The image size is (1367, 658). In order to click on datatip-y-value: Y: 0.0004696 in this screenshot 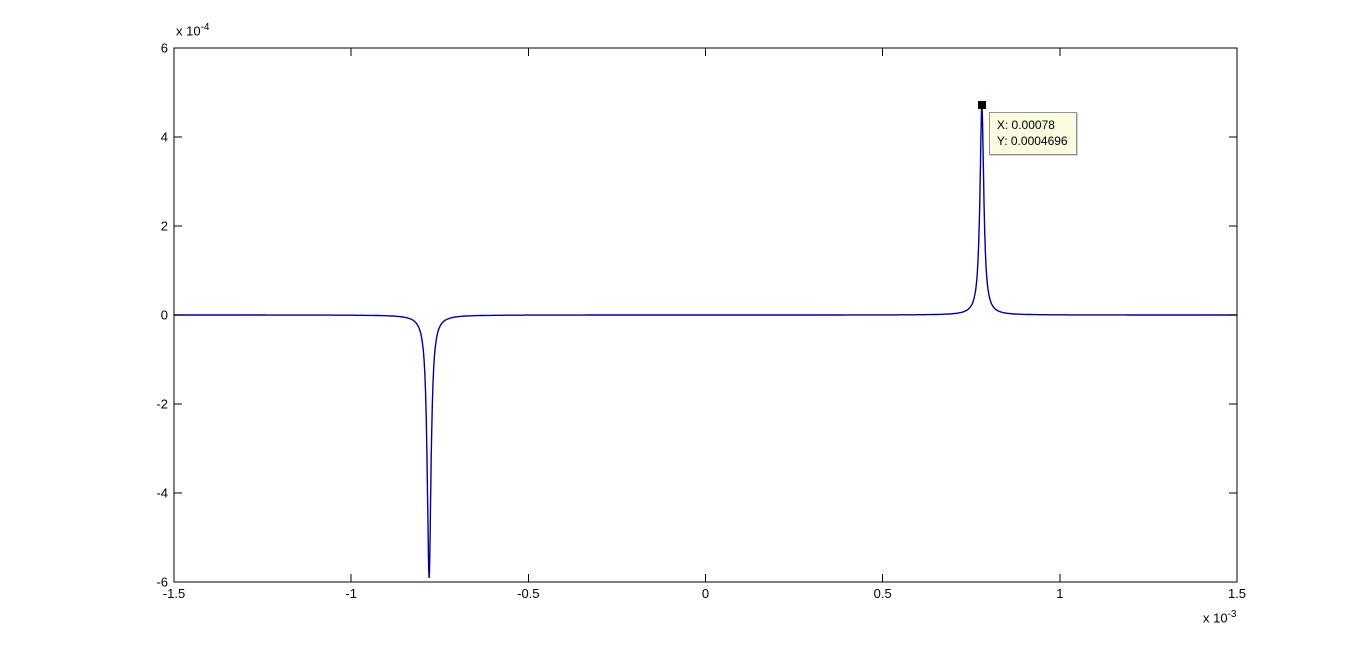, I will do `click(1032, 141)`.